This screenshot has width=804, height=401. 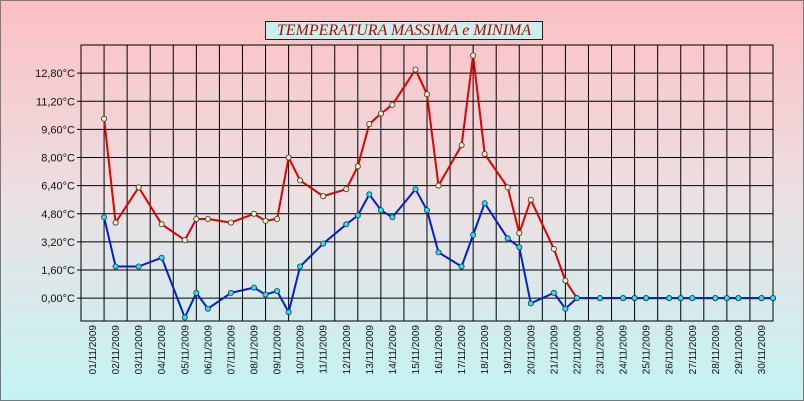 I want to click on x-tick-label: 05/11/2009, so click(x=185, y=350).